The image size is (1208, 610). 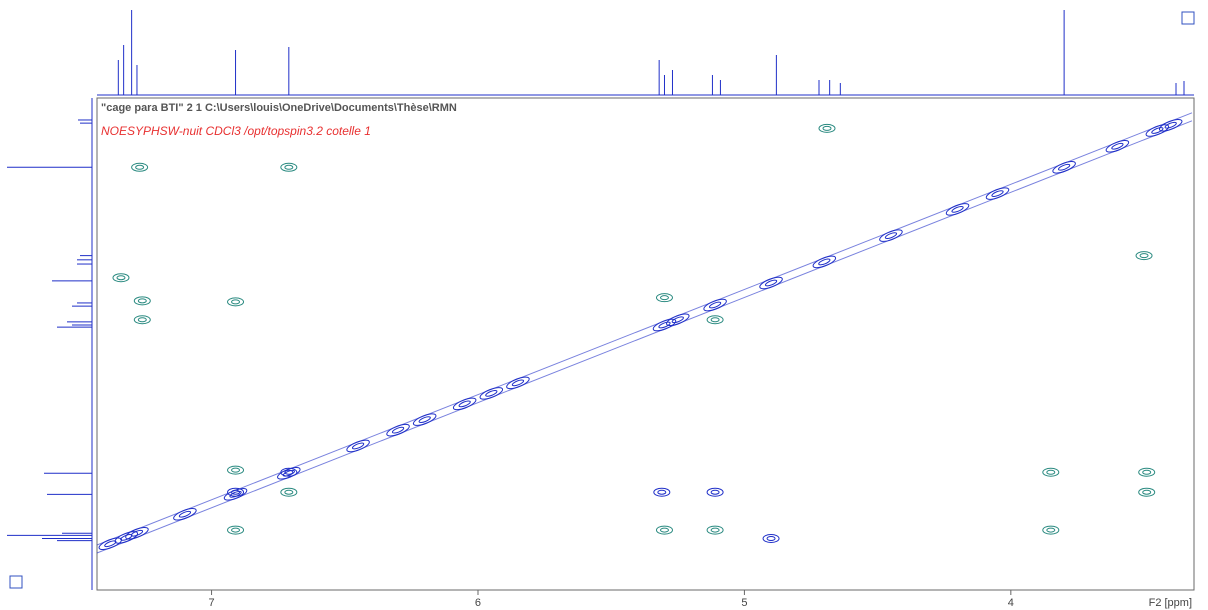 What do you see at coordinates (1170, 603) in the screenshot?
I see `x-axis-label: F2 [ppm]` at bounding box center [1170, 603].